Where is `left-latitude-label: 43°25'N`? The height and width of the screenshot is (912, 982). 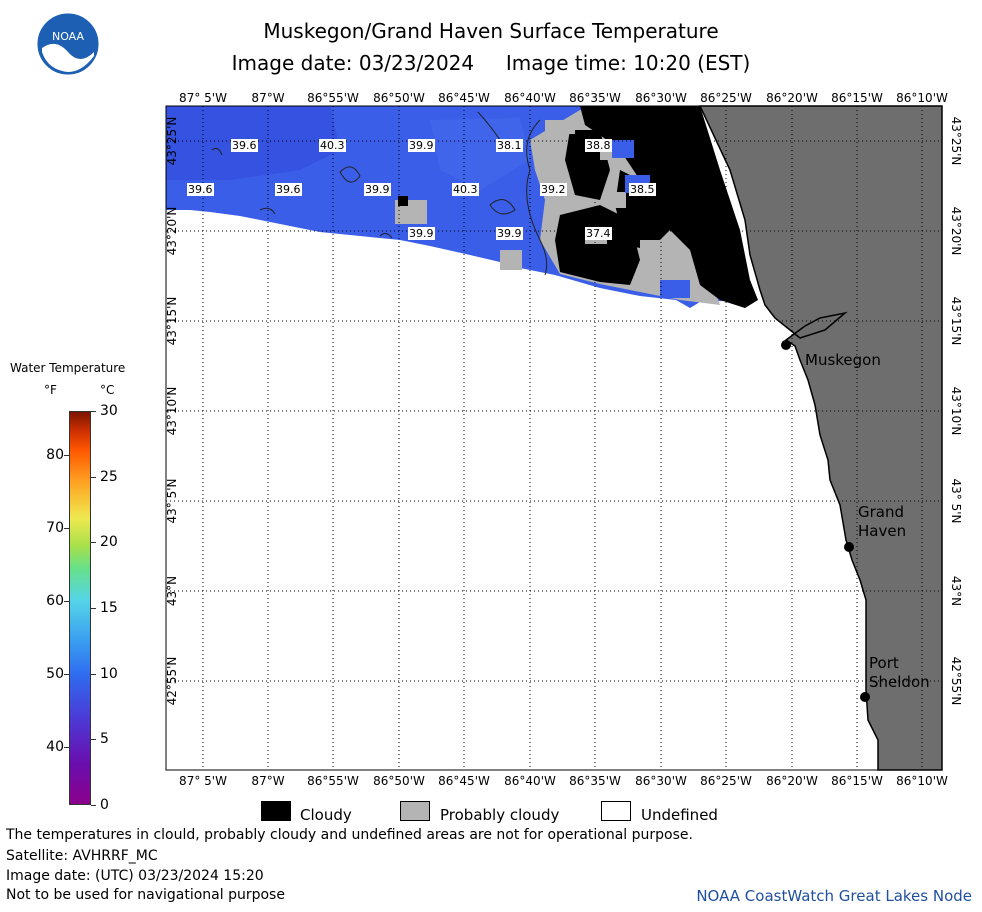 left-latitude-label: 43°25'N is located at coordinates (172, 141).